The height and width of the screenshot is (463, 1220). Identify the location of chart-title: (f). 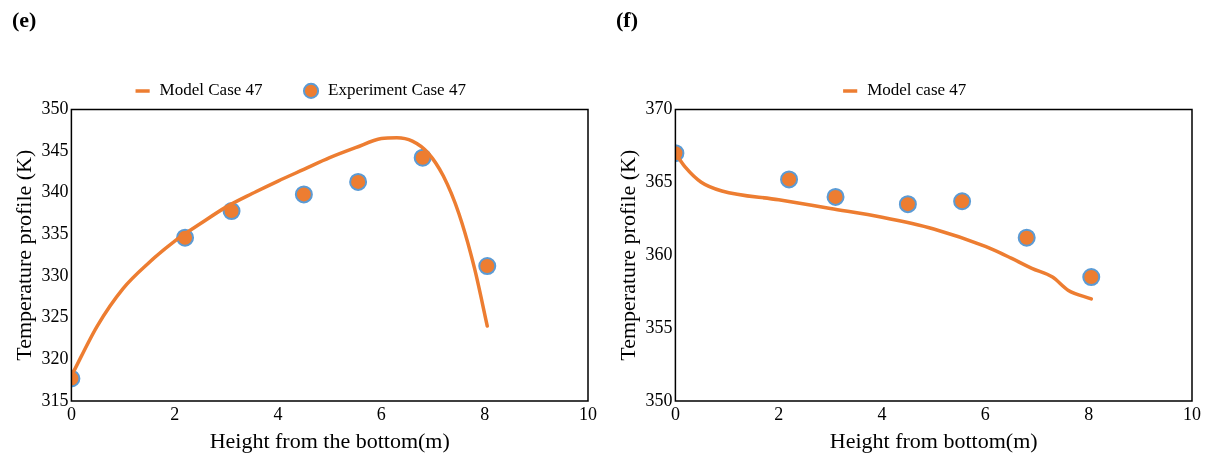
(627, 19).